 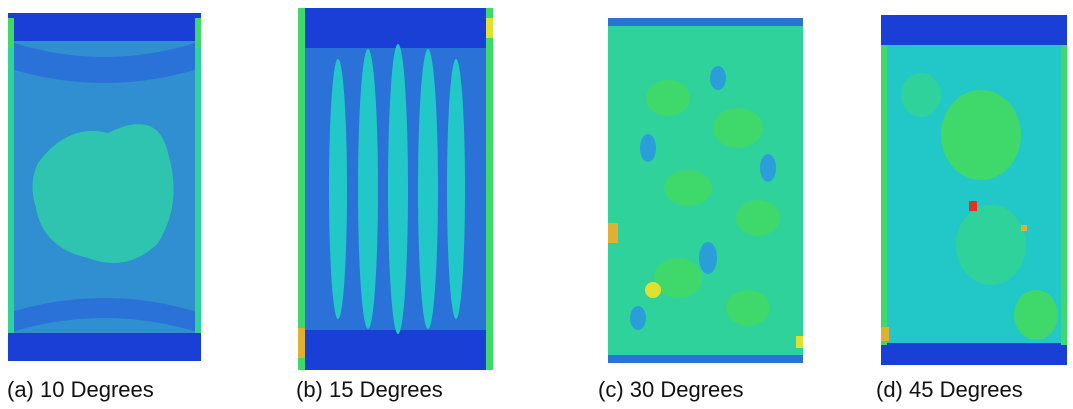 What do you see at coordinates (80, 389) in the screenshot?
I see `panel-a-caption: (a) 10 Degrees` at bounding box center [80, 389].